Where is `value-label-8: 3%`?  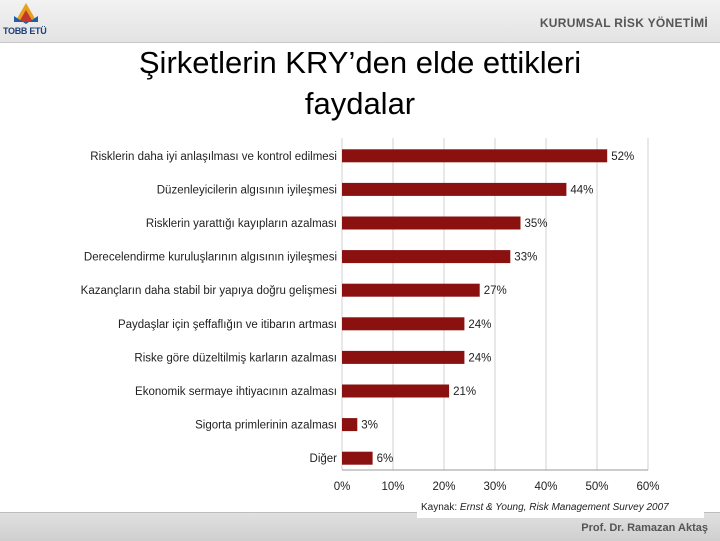
value-label-8: 3% is located at coordinates (369, 426).